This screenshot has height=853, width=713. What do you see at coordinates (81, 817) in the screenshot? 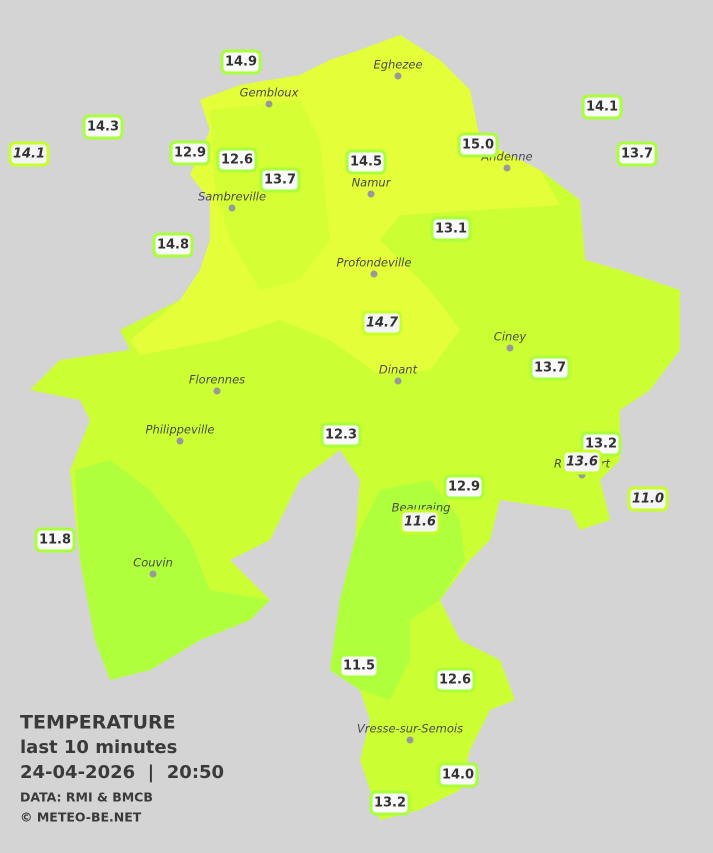
I see `legend-copyright: © METEO-BE.NET` at bounding box center [81, 817].